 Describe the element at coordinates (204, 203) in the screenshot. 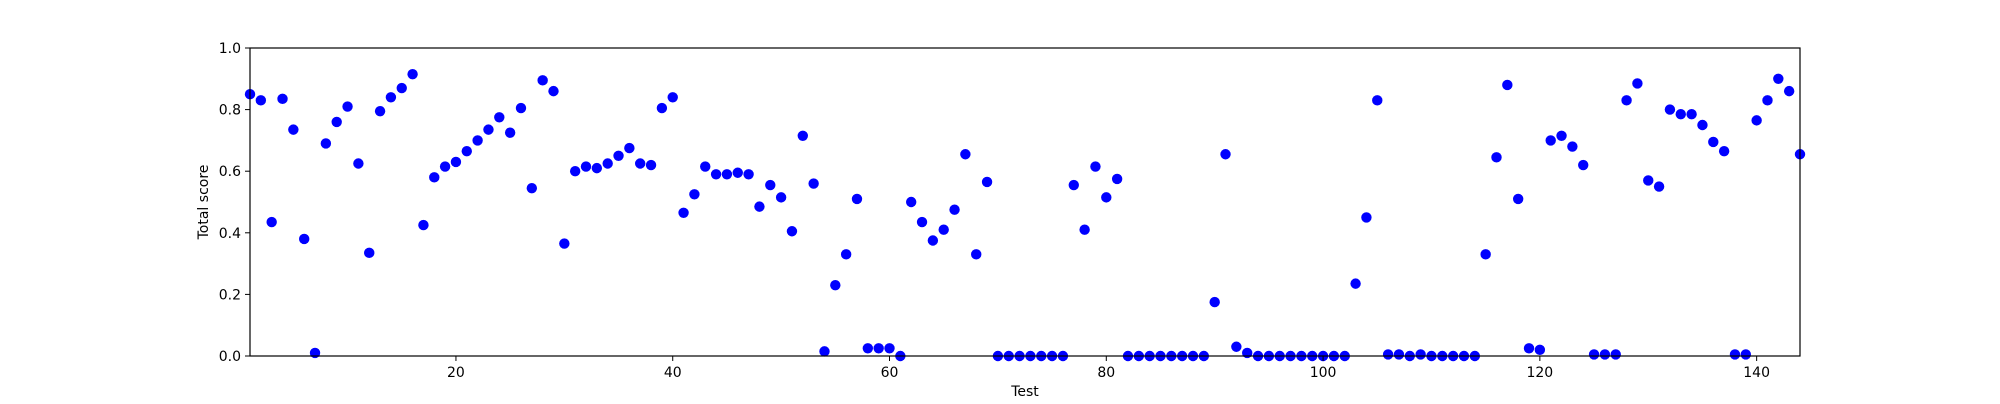

I see `y-axis-label: Total score` at that location.